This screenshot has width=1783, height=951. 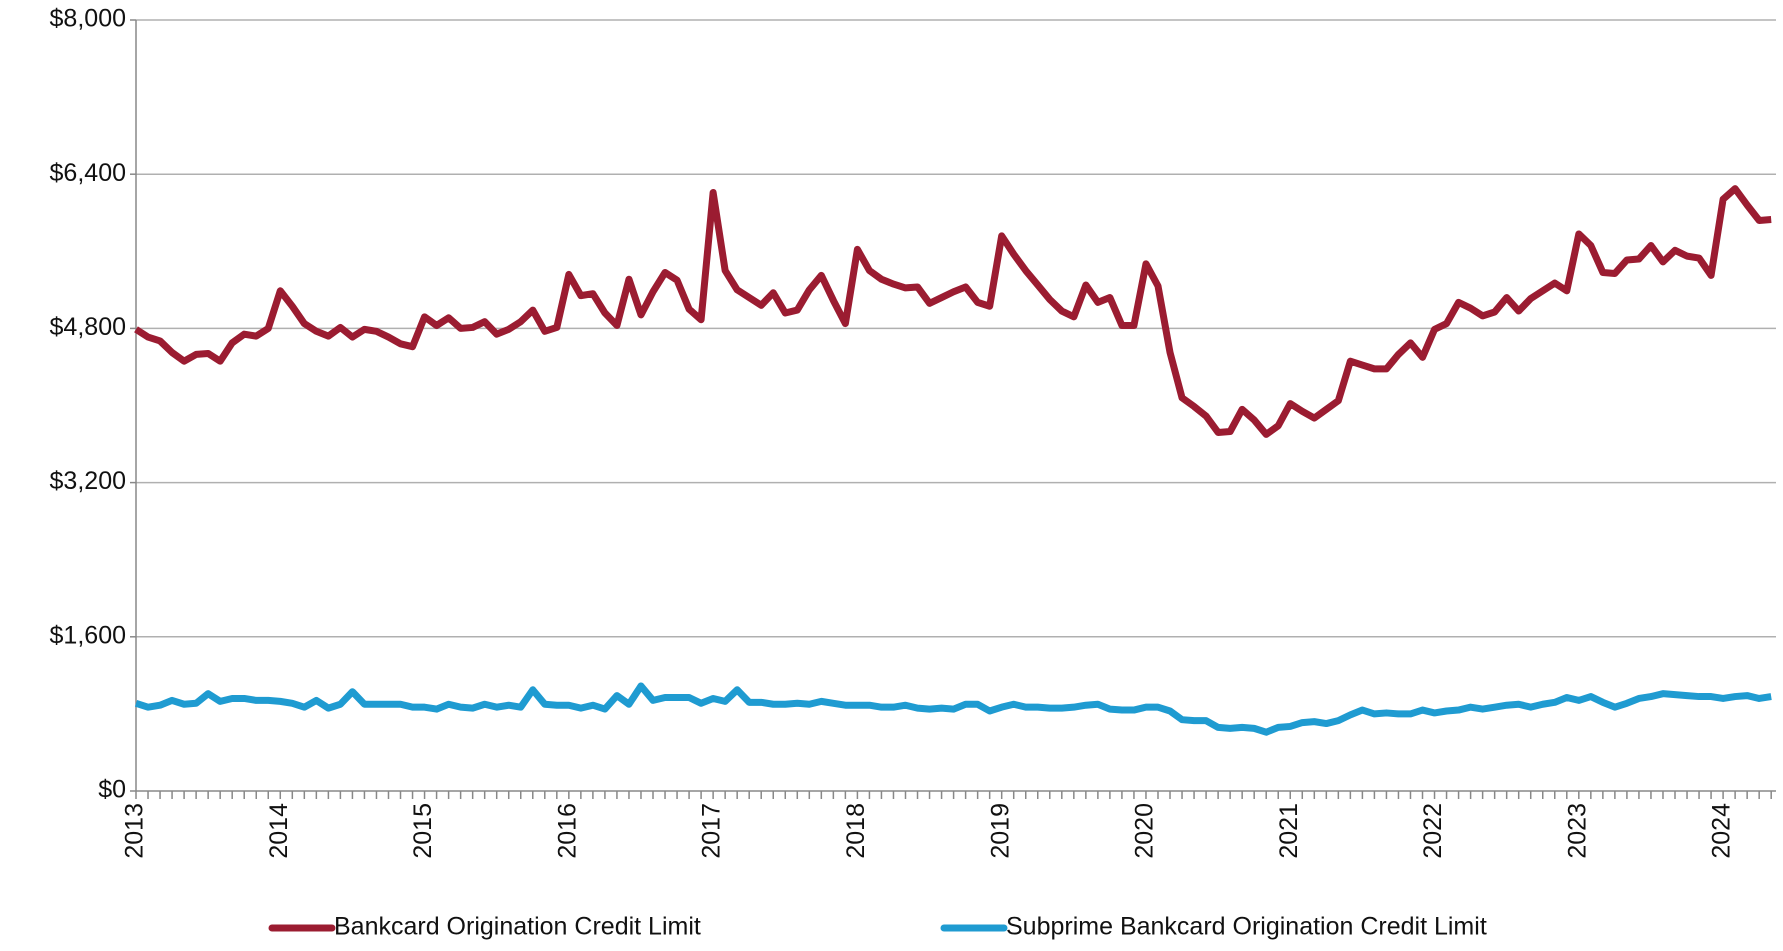 I want to click on y-tick-label: $0, so click(x=112, y=790).